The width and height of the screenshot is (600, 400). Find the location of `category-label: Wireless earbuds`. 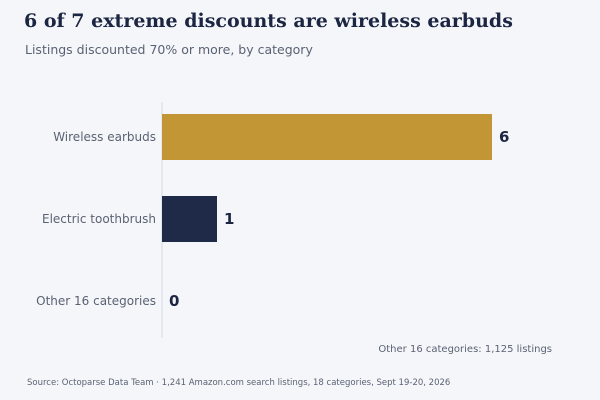

category-label: Wireless earbuds is located at coordinates (104, 137).